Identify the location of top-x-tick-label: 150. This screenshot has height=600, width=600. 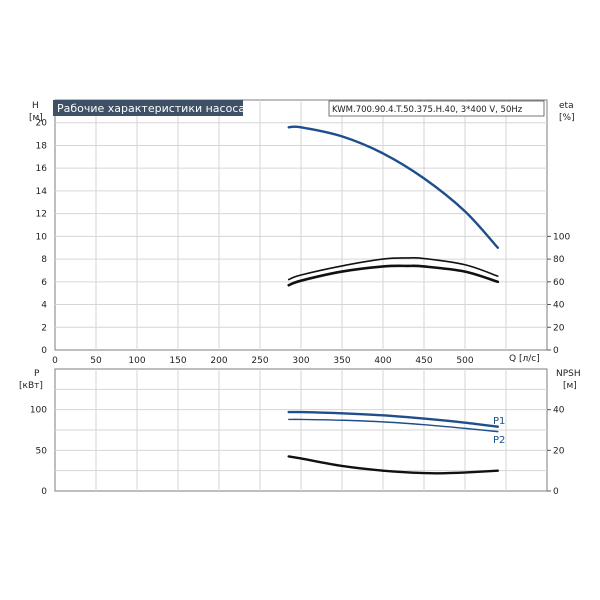
(177, 361).